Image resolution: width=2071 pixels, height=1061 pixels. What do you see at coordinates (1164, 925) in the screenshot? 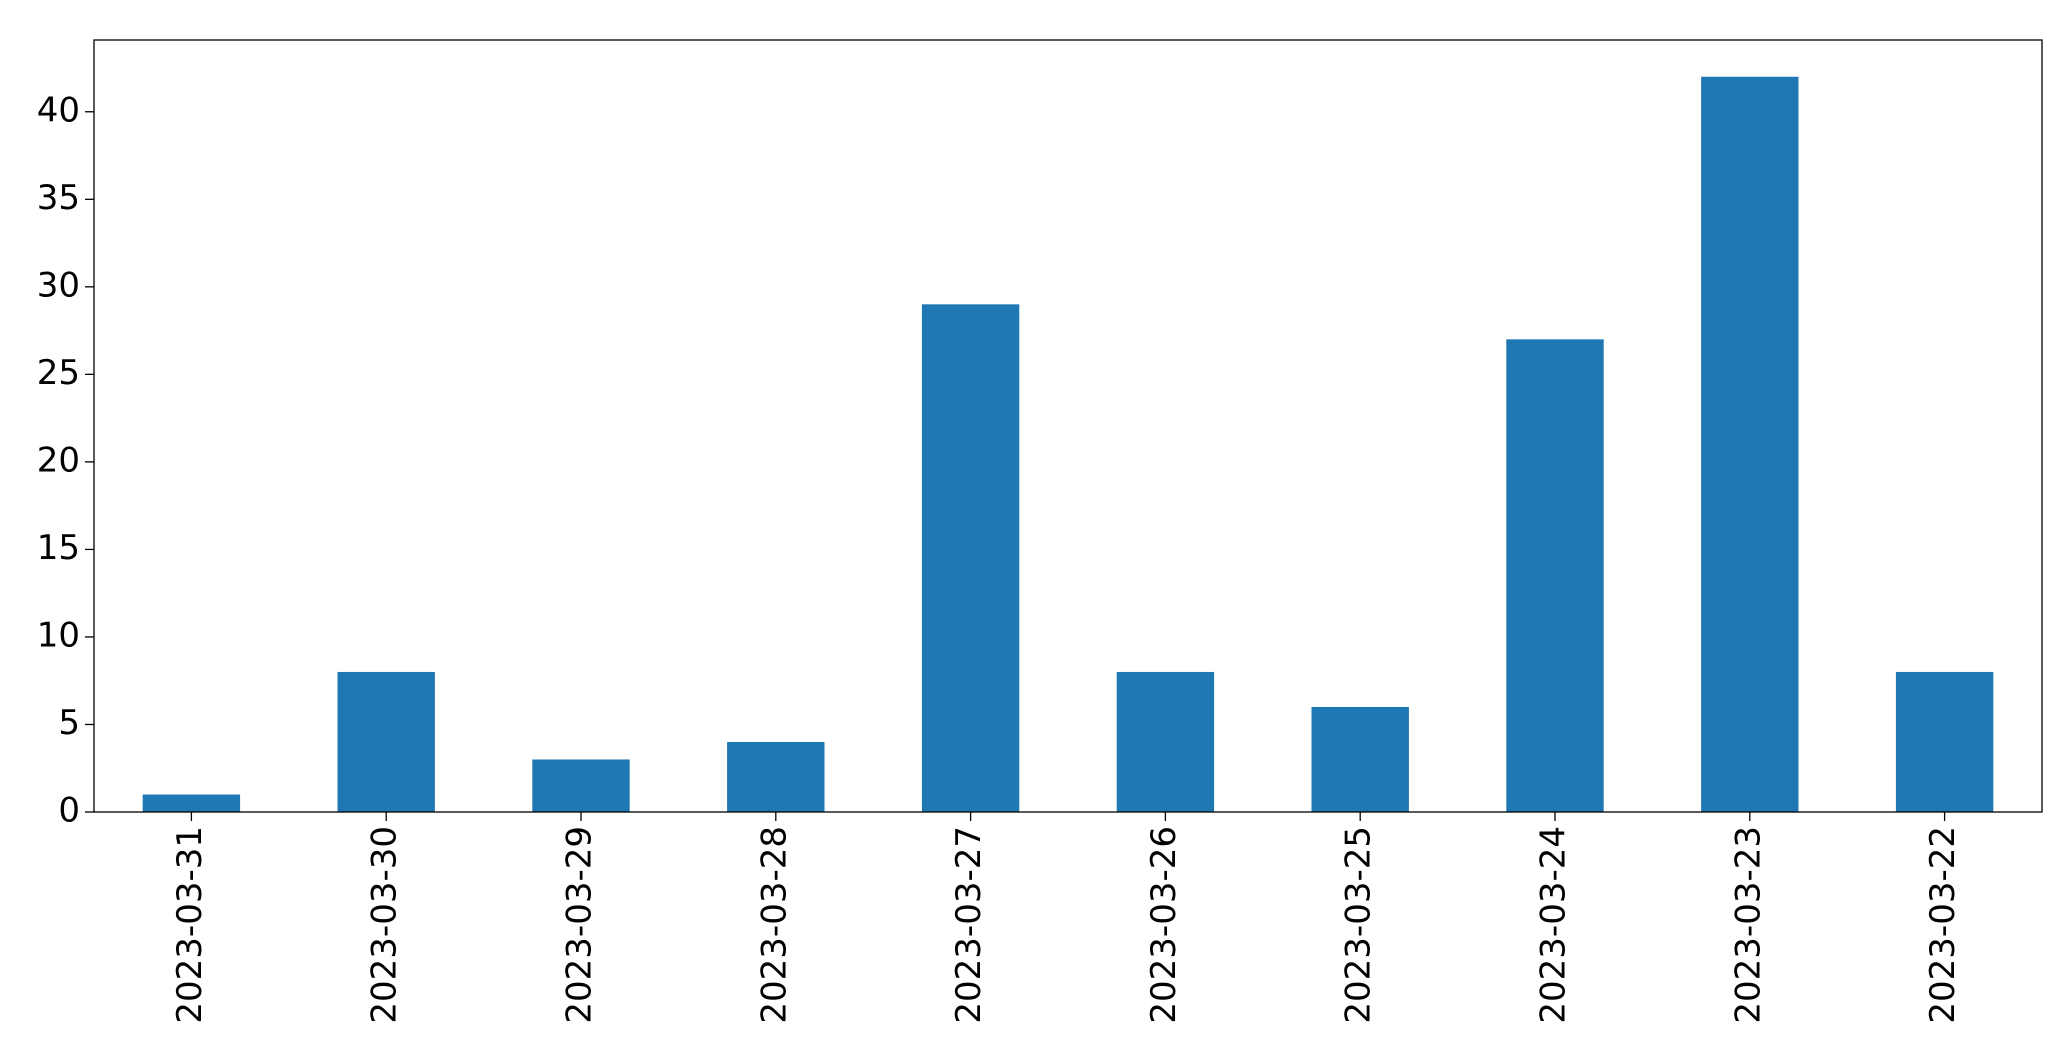
I see `x-tick-label: 2023-03-26` at bounding box center [1164, 925].